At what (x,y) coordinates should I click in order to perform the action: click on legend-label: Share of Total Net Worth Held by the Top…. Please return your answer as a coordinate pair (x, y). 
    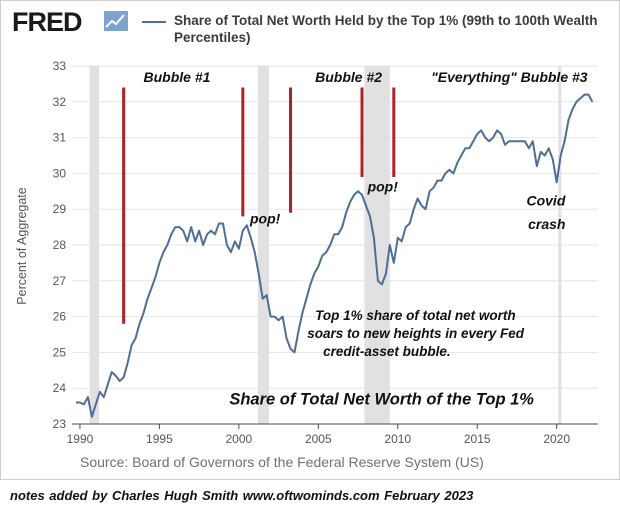
    Looking at the image, I should click on (386, 29).